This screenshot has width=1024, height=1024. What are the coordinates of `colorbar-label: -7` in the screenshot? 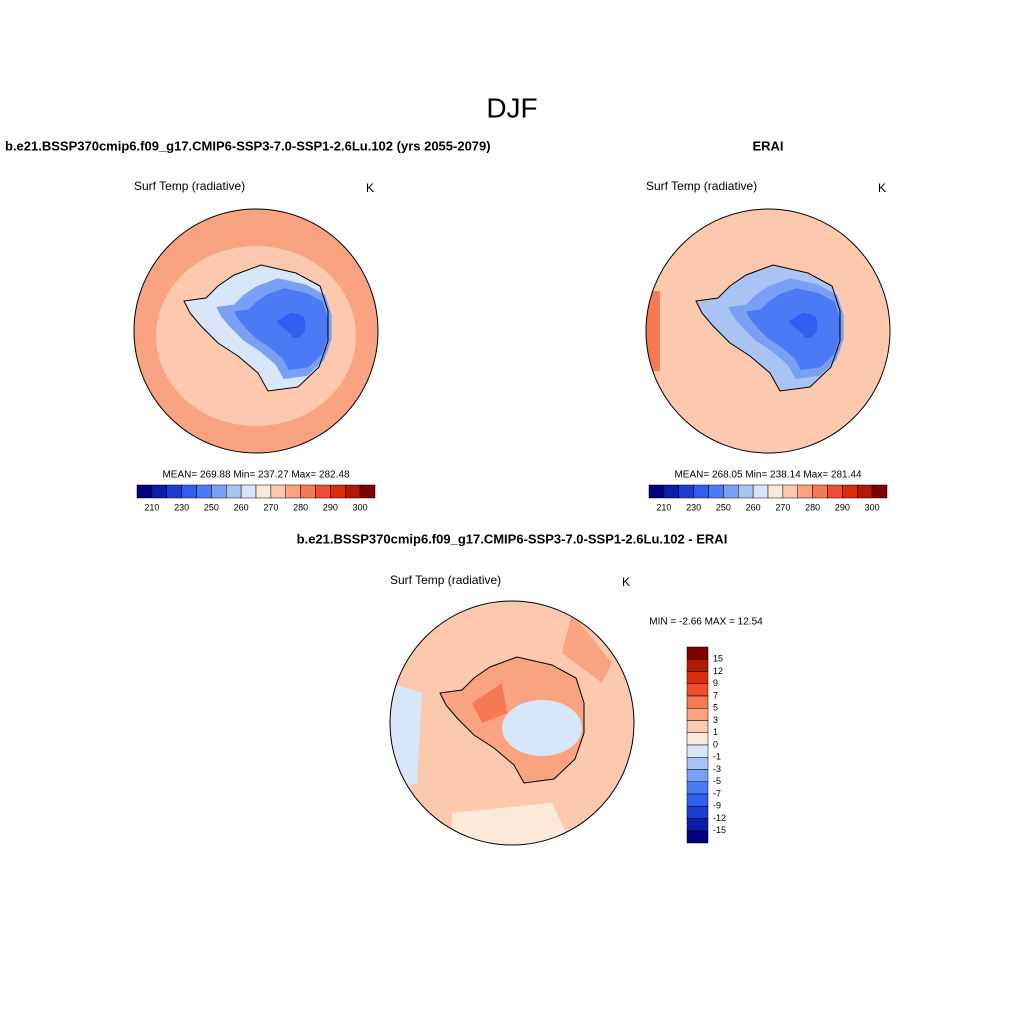 It's located at (717, 793).